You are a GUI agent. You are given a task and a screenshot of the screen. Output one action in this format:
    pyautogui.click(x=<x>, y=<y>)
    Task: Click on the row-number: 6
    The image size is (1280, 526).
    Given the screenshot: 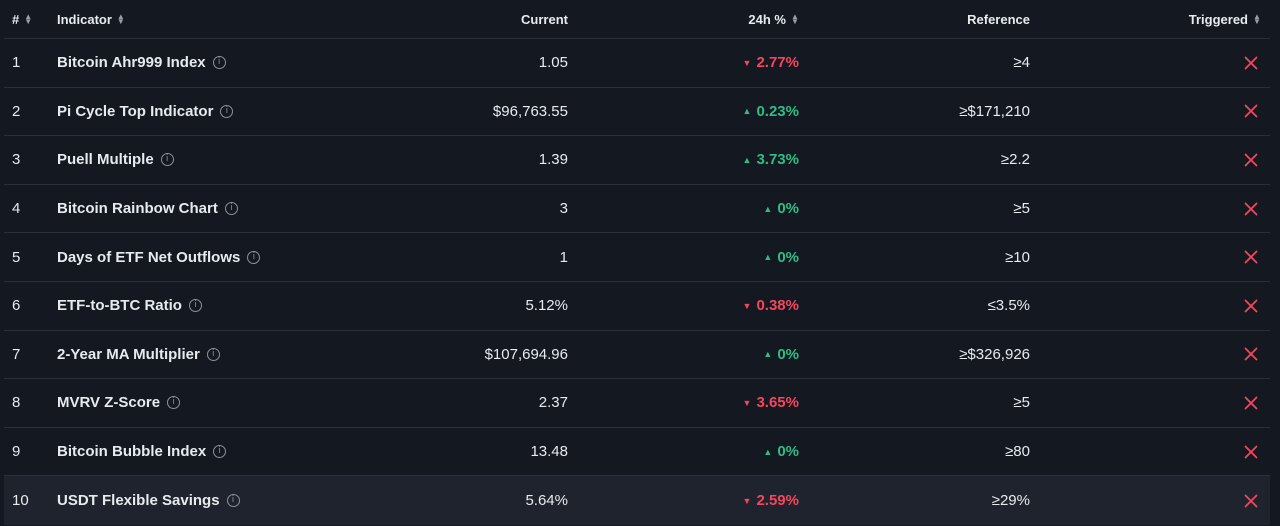 What is the action you would take?
    pyautogui.click(x=32, y=306)
    